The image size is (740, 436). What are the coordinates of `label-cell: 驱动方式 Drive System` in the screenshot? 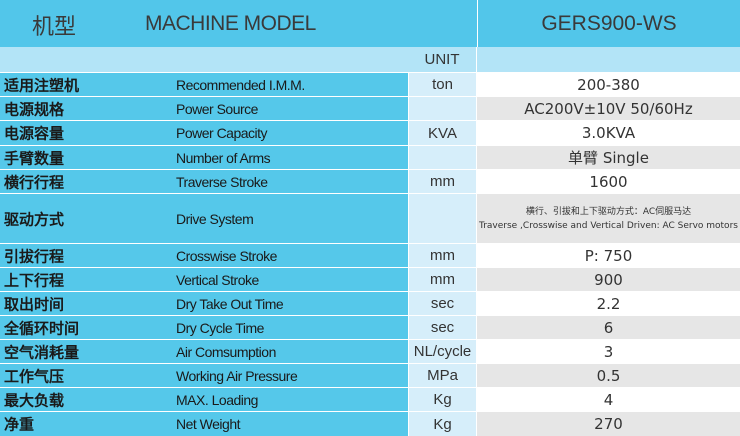 It's located at (204, 218).